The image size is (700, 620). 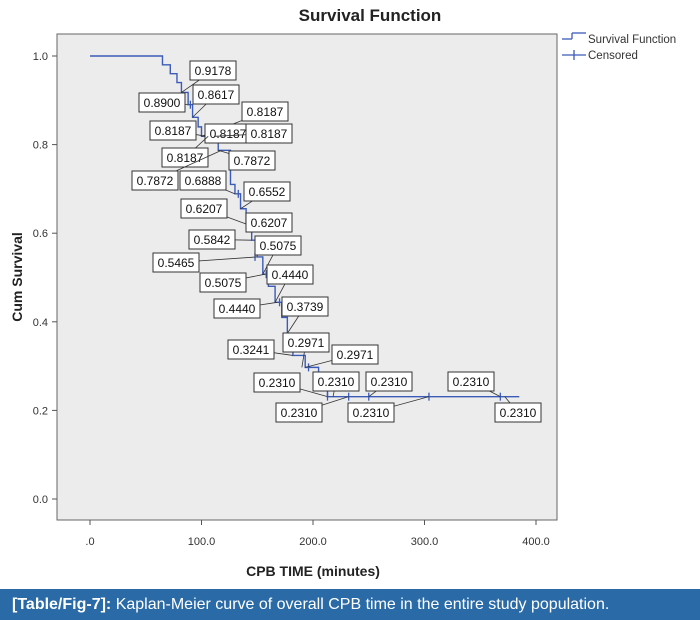 I want to click on annotation-label: 0.6552, so click(x=267, y=192).